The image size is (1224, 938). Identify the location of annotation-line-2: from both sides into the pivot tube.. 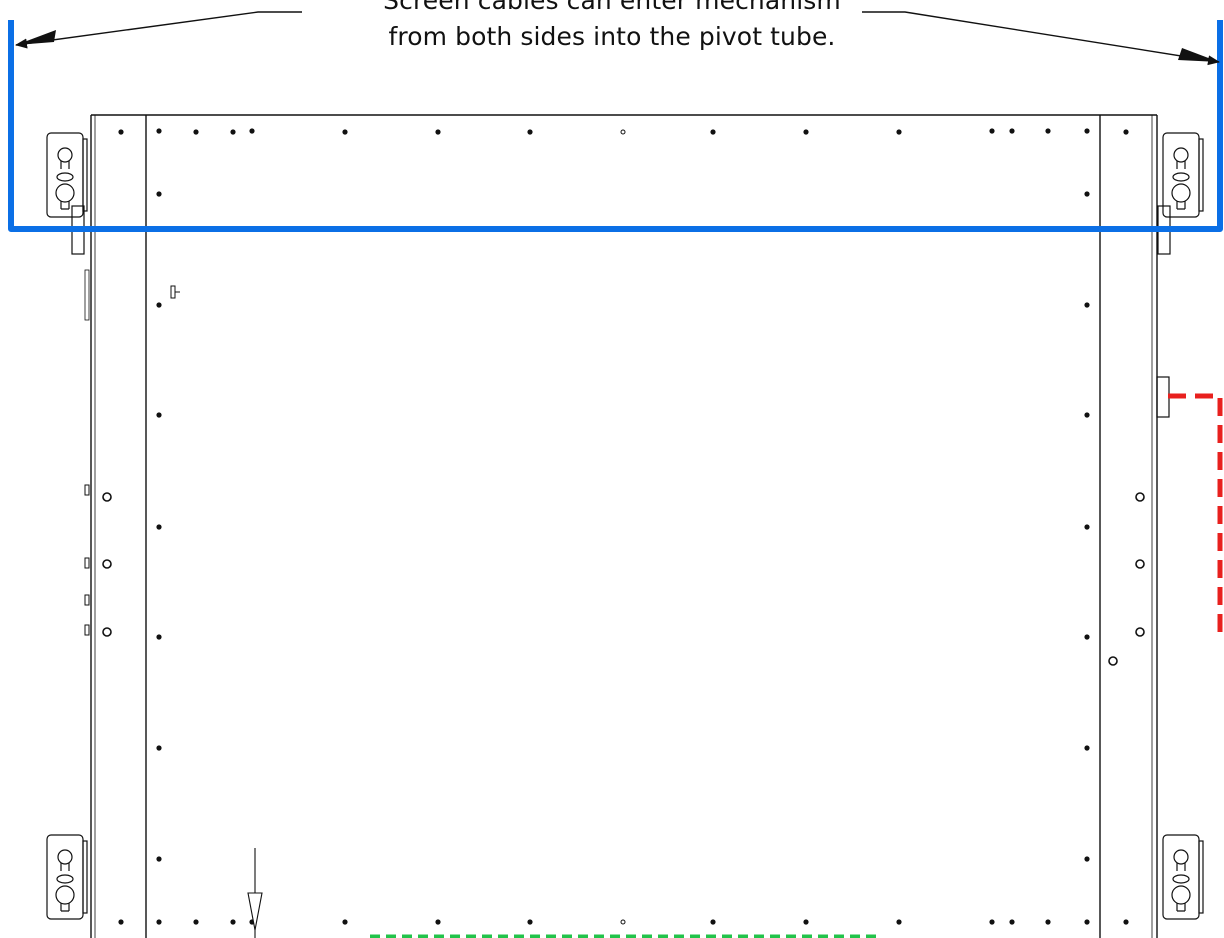
(612, 36).